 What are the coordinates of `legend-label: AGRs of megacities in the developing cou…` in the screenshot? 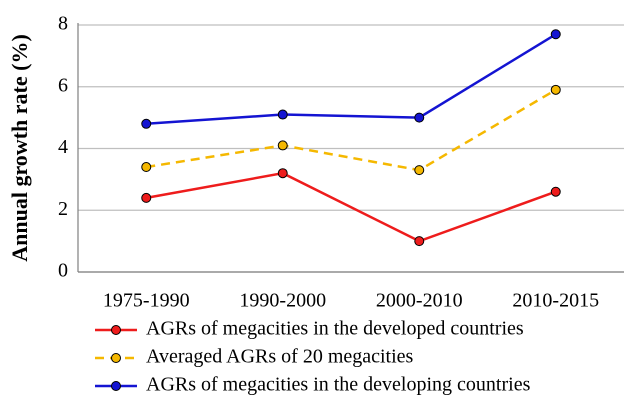 It's located at (338, 385).